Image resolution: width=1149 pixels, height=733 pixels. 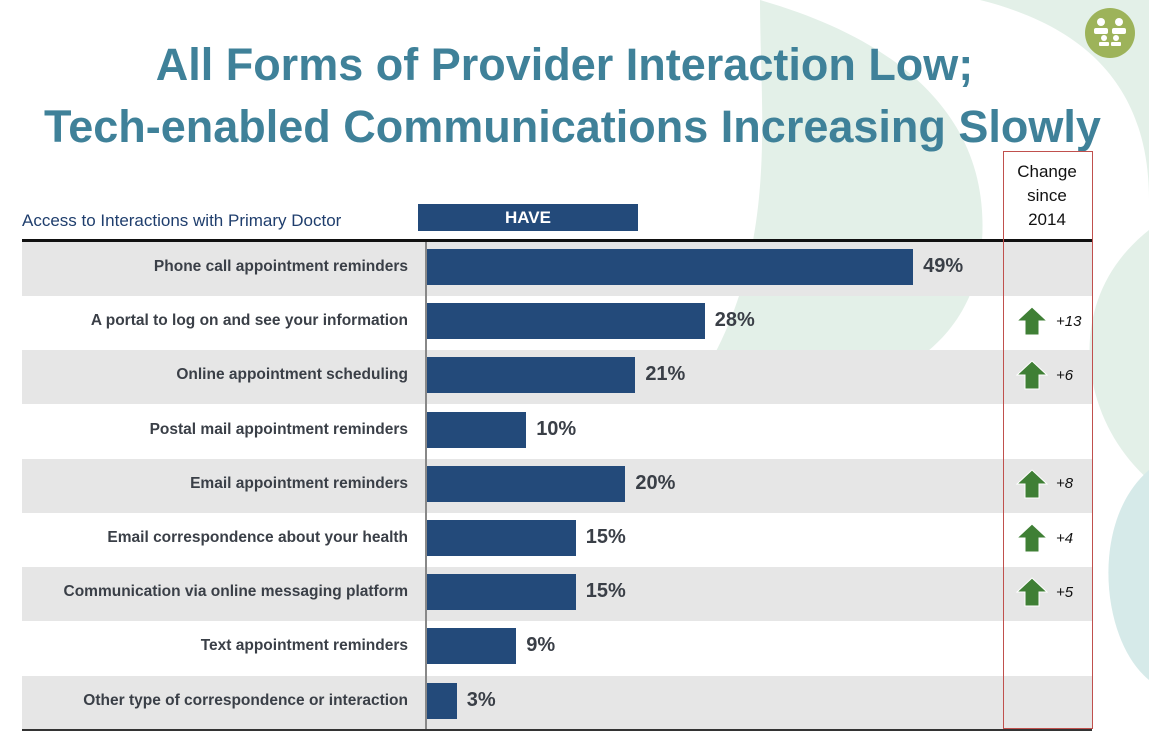 What do you see at coordinates (278, 429) in the screenshot?
I see `category-label: Postal mail appointment reminders` at bounding box center [278, 429].